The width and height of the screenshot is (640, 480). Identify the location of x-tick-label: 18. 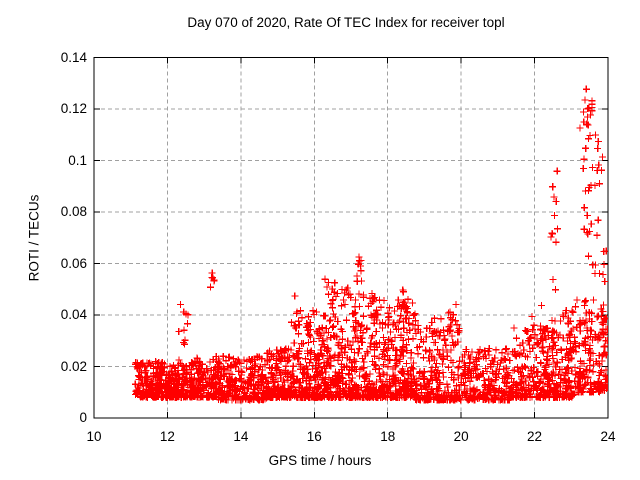
(388, 436).